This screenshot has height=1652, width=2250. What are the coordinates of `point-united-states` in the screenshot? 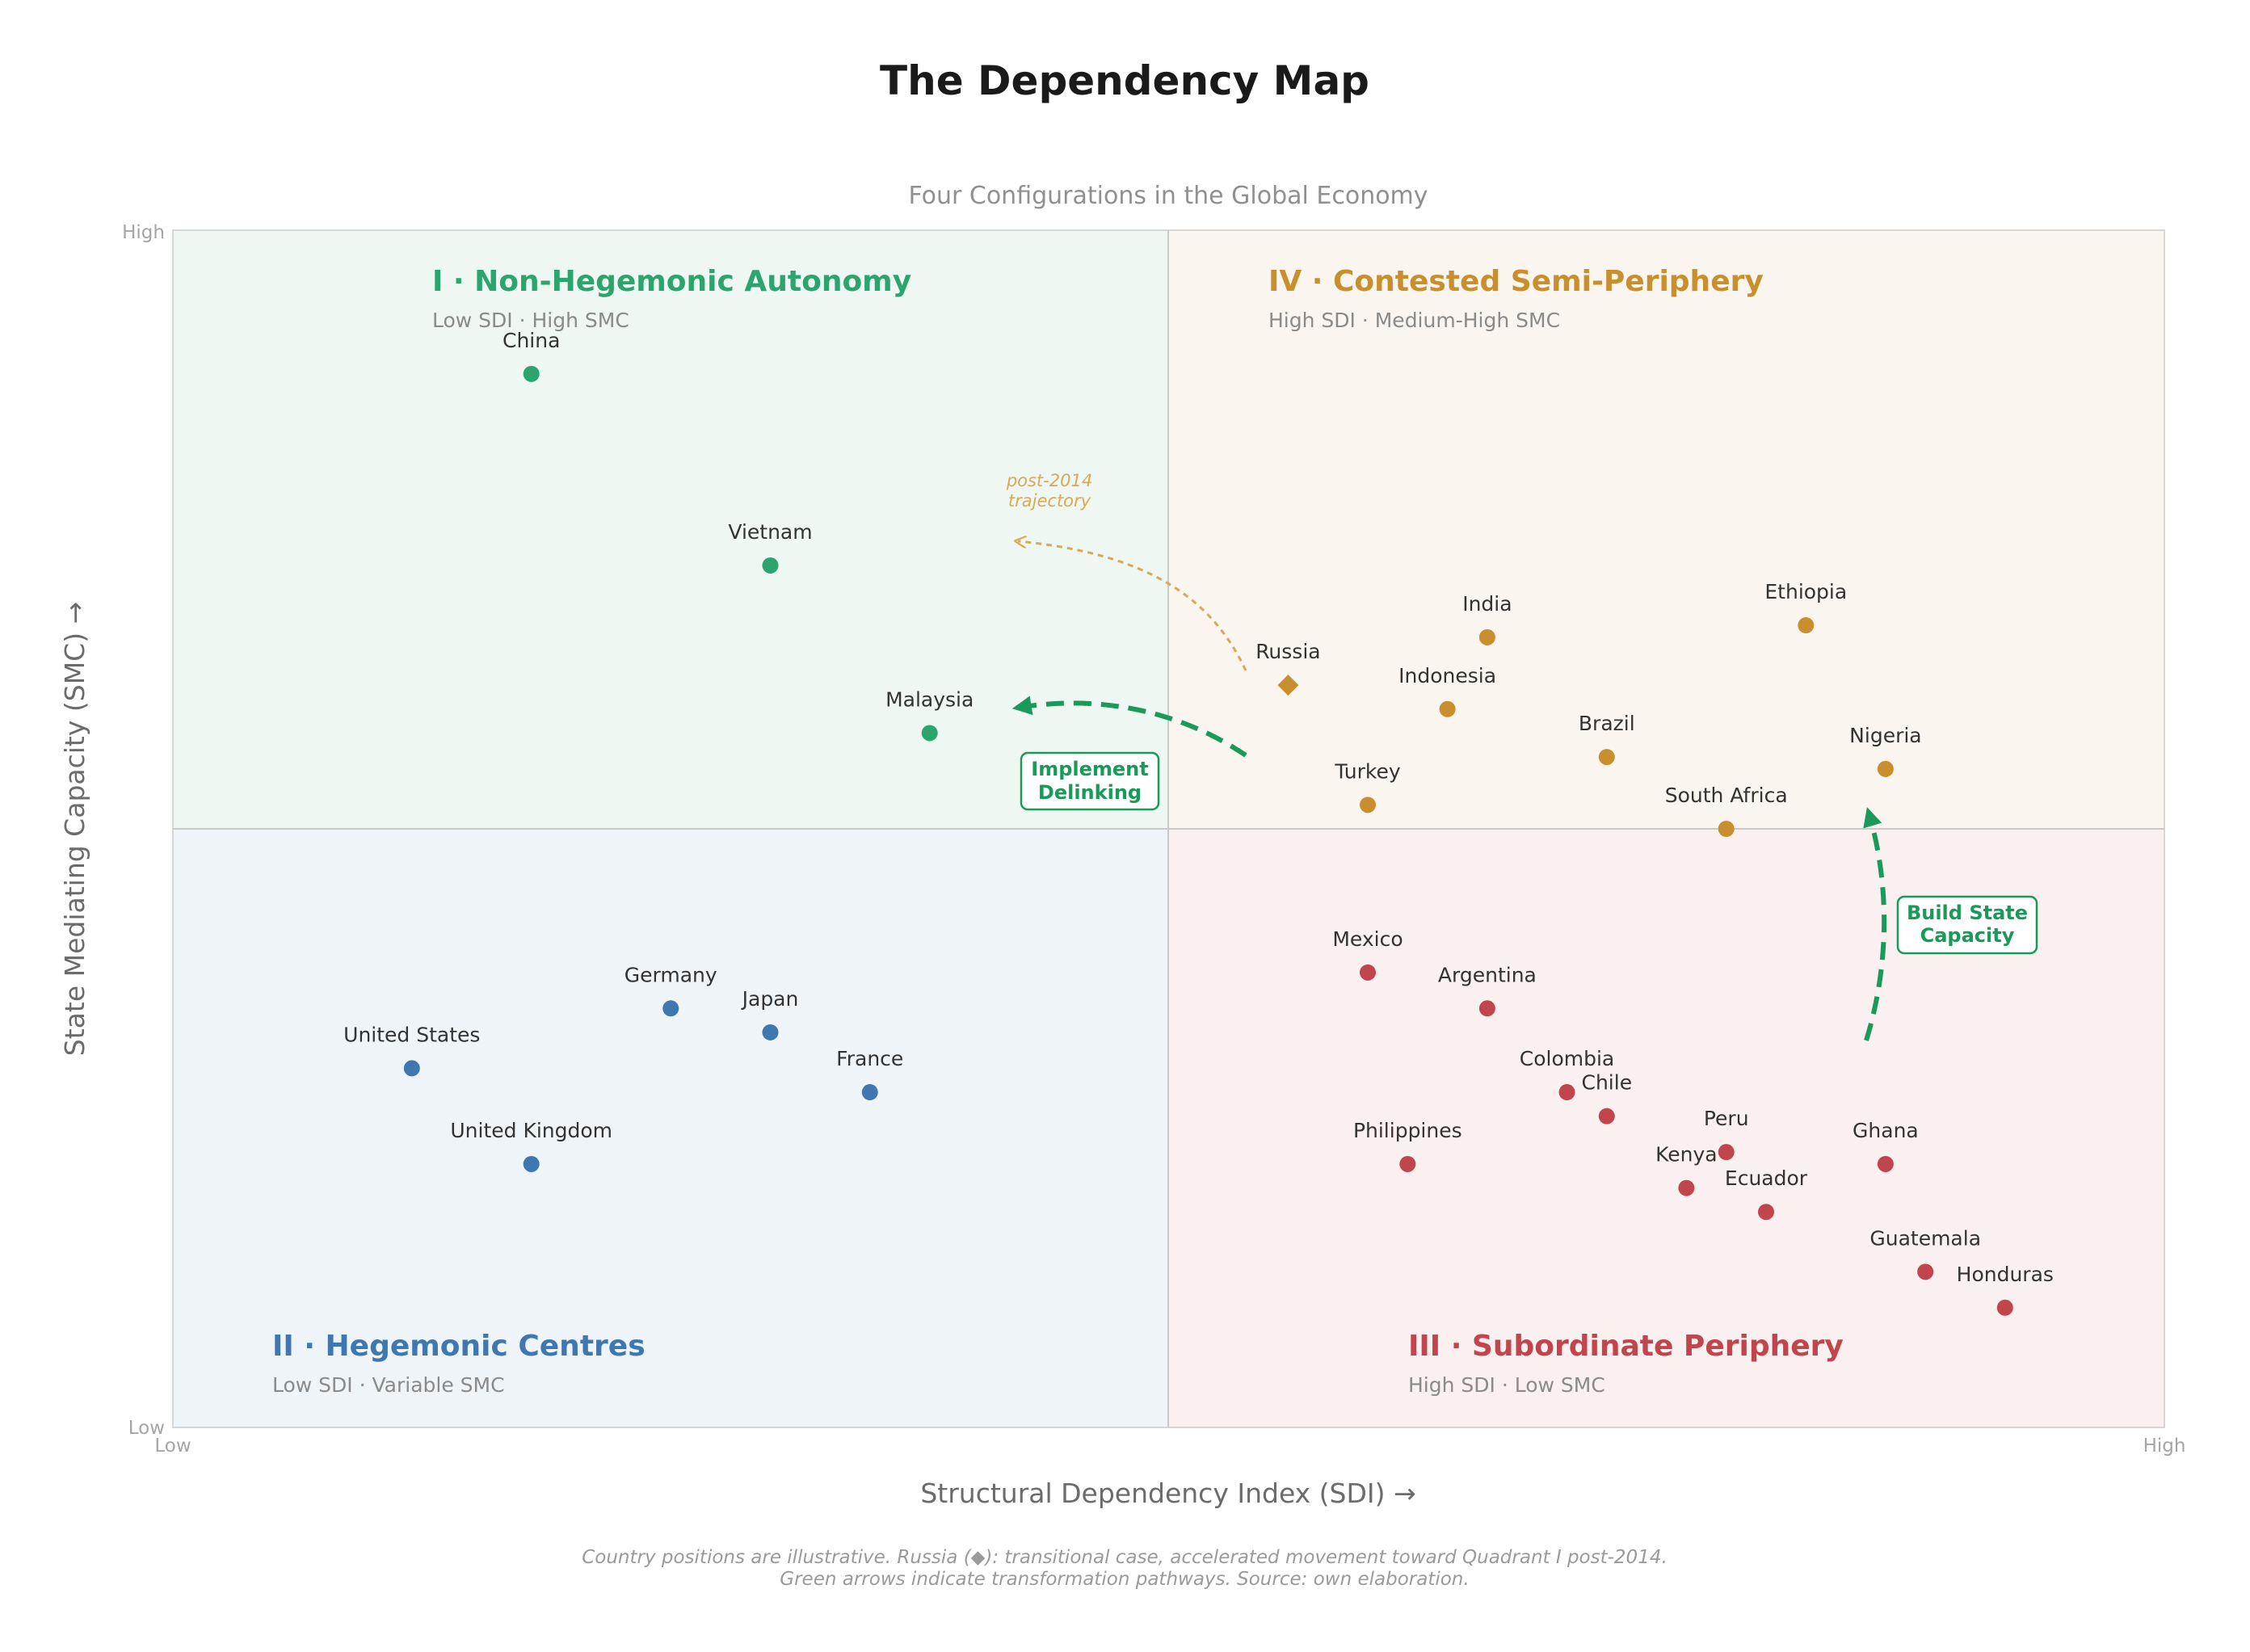 It's located at (411, 1068).